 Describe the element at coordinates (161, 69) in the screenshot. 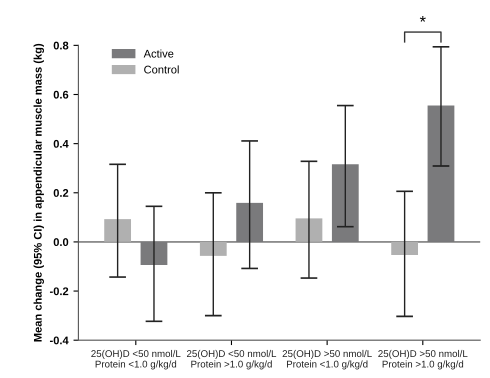

I see `legend-label: Control` at that location.